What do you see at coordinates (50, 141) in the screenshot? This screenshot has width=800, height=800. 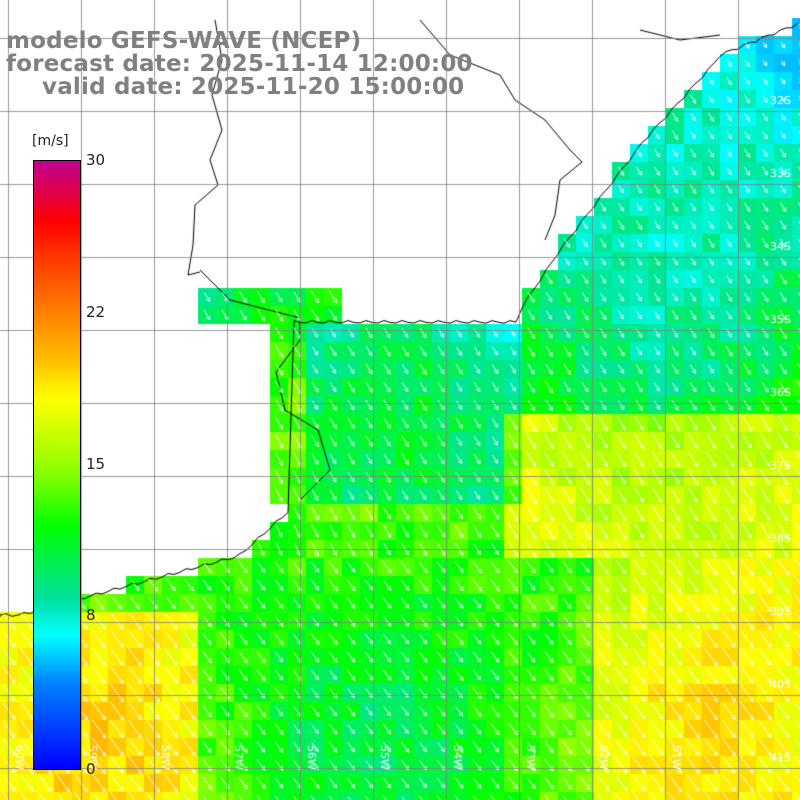 I see `colorbar-unit-label: [m/s]` at bounding box center [50, 141].